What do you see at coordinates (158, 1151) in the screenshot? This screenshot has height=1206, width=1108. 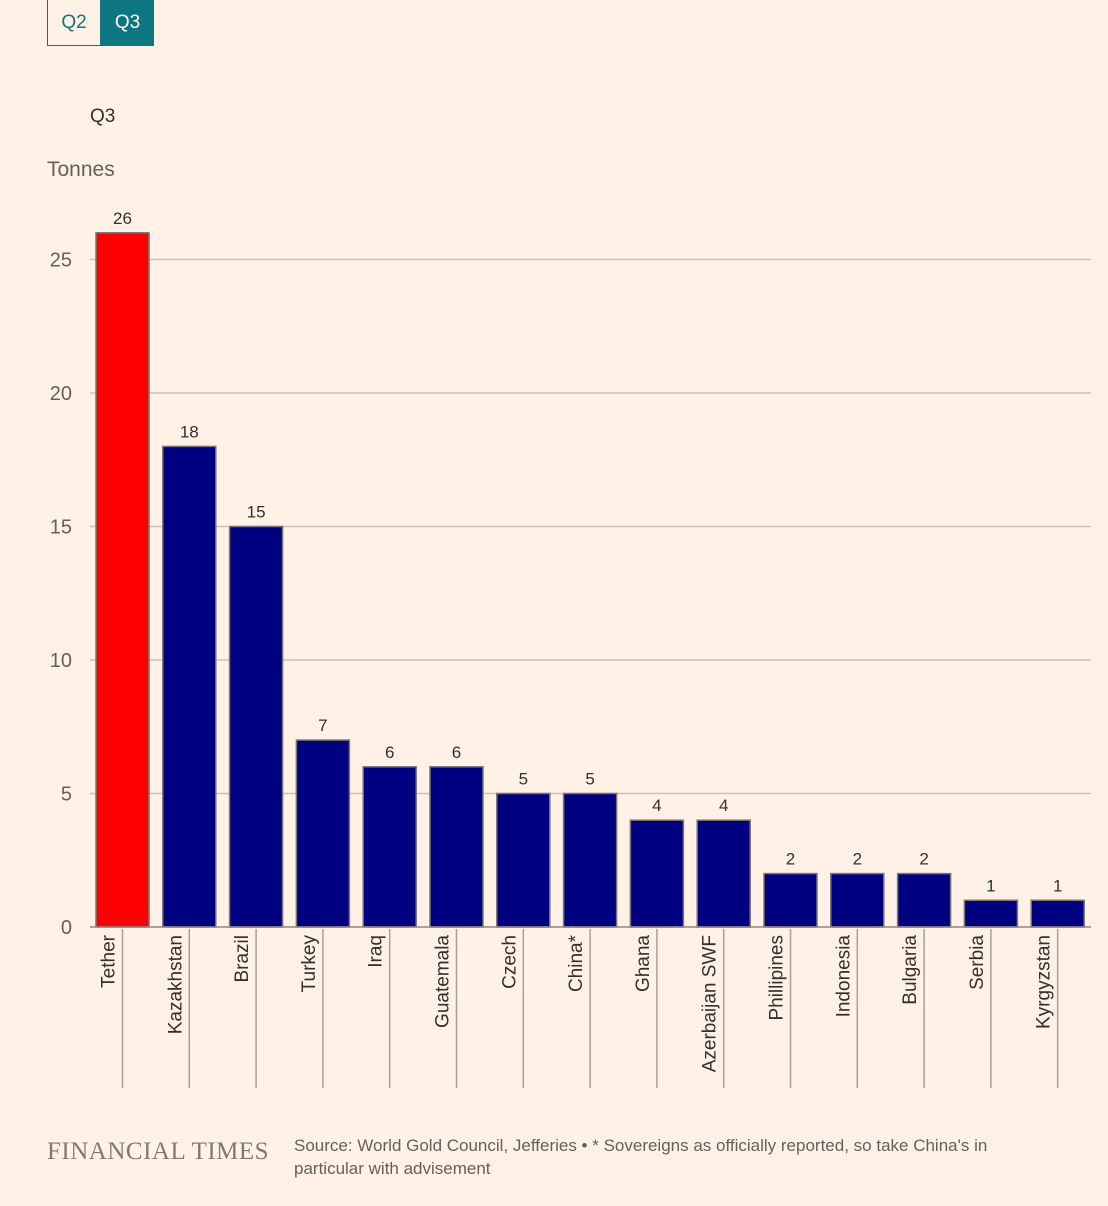 I see `ft-logo: FINANCIAL TIMES` at bounding box center [158, 1151].